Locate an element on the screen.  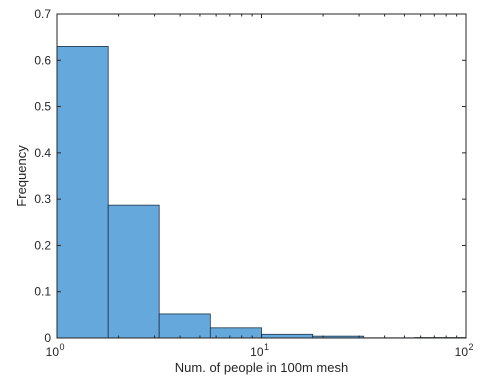
y-tick-label: 0.2 is located at coordinates (42, 245).